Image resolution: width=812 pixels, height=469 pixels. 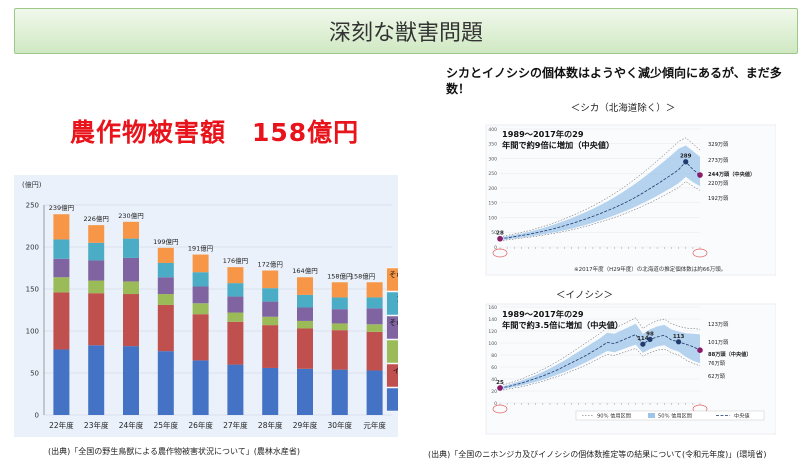 What do you see at coordinates (500, 388) in the screenshot?
I see `boar-start-point` at bounding box center [500, 388].